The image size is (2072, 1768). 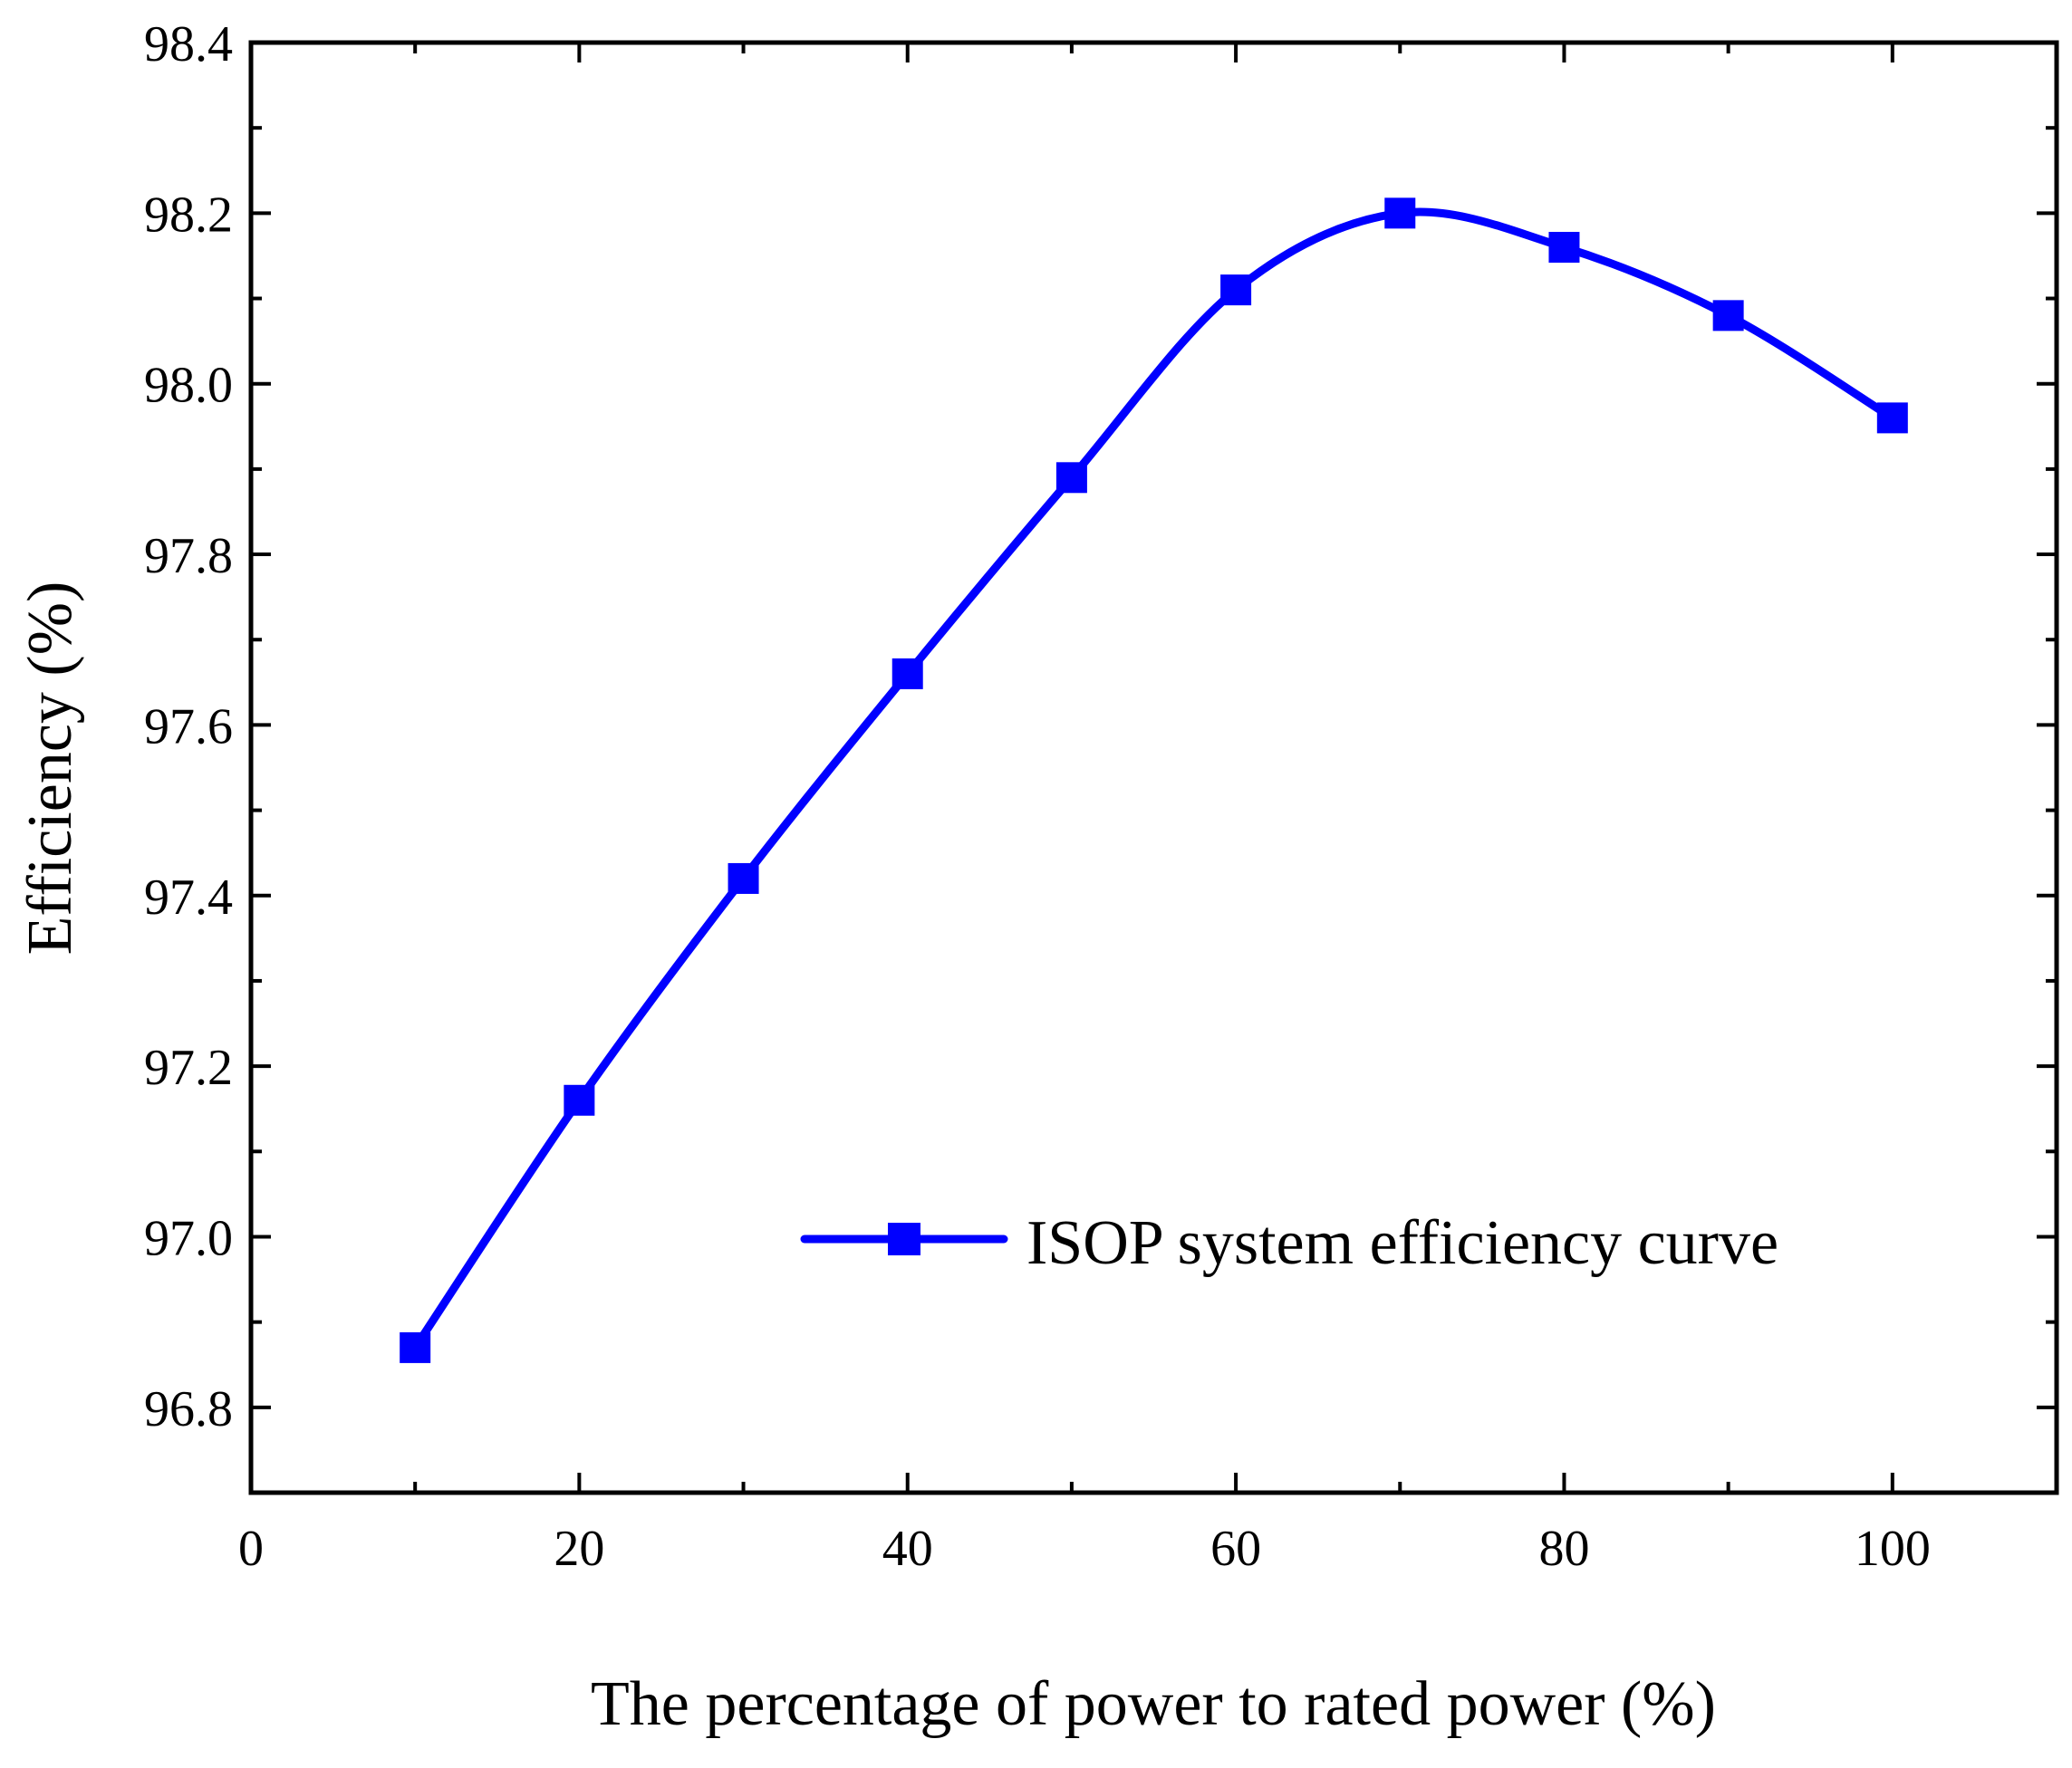 I want to click on y-tick-label: 97.4, so click(x=188, y=898).